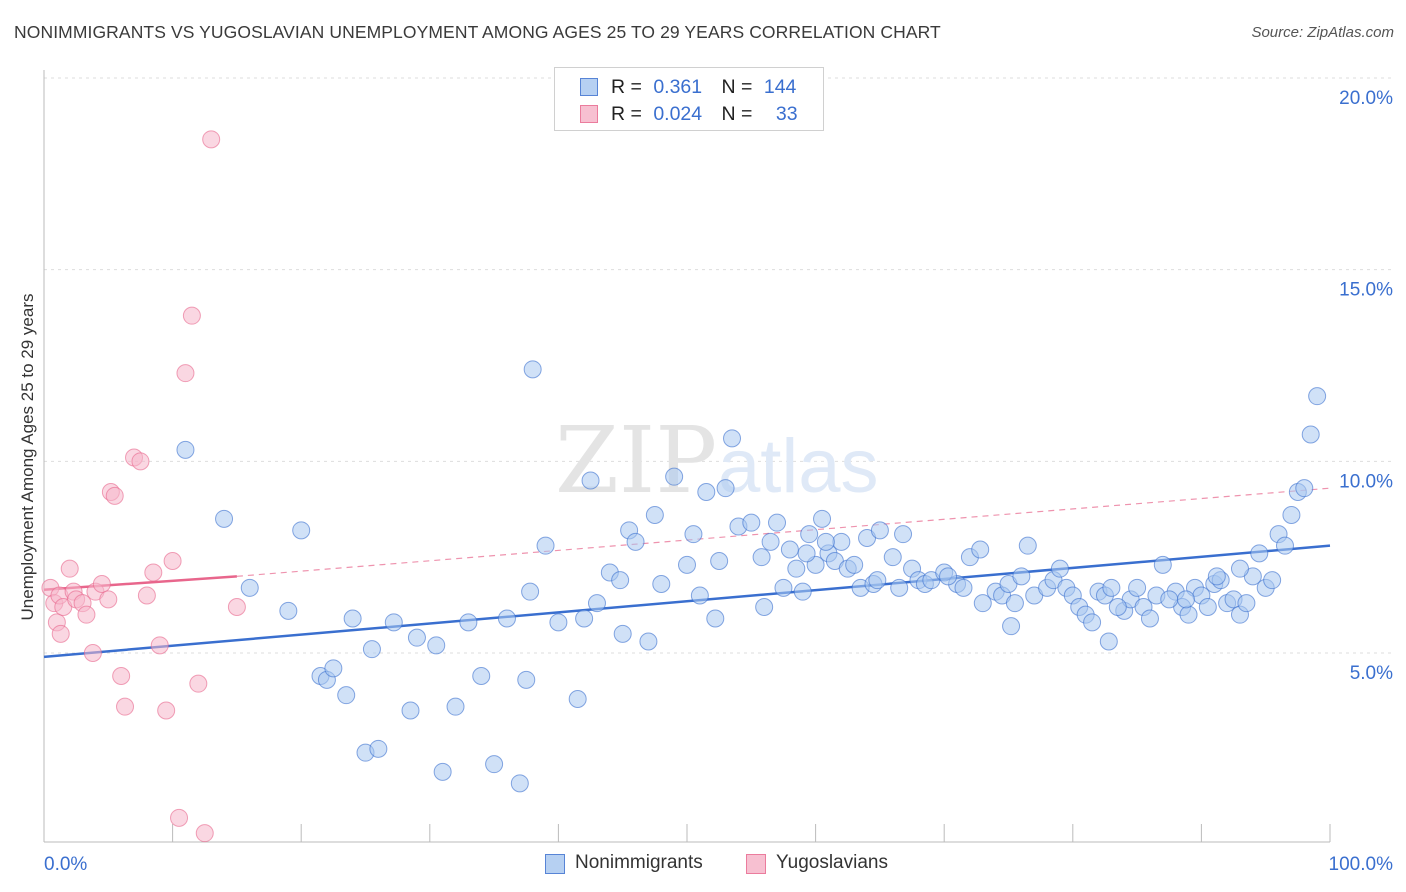  I want to click on legend-n-value: 33, so click(786, 114).